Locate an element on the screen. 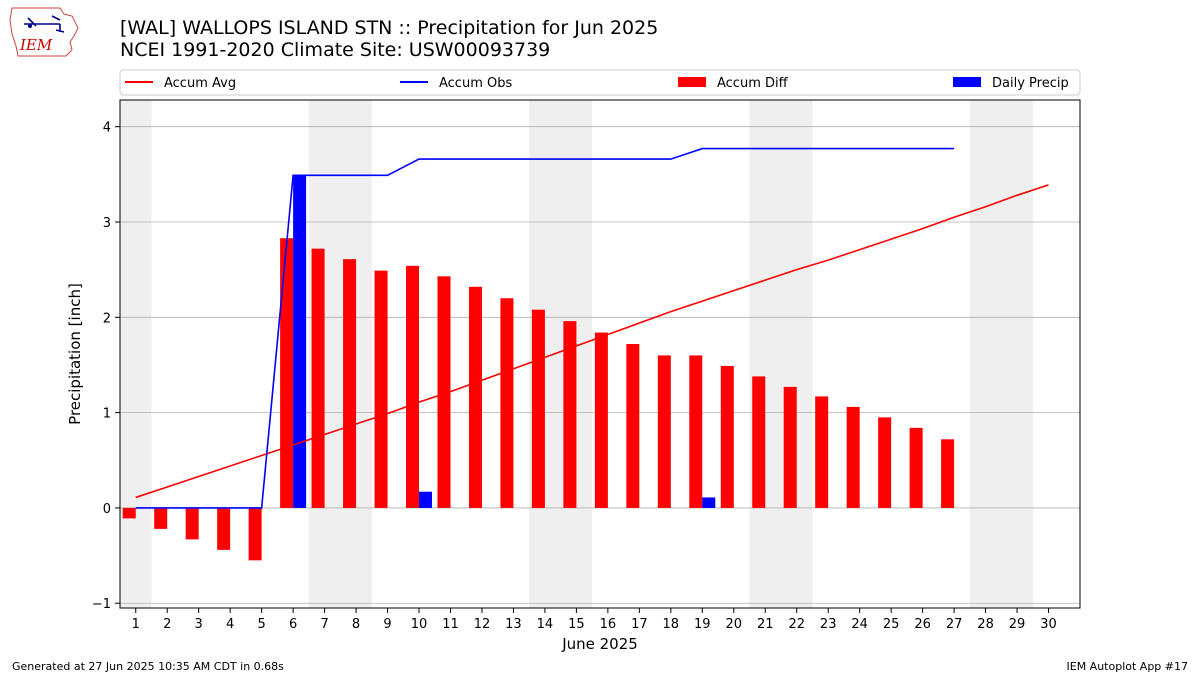 The image size is (1200, 675). x-tick-label: 30 is located at coordinates (1048, 624).